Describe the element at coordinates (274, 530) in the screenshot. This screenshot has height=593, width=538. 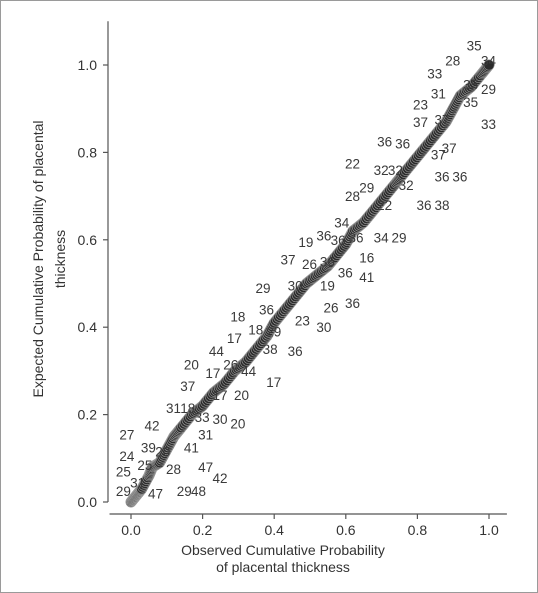
I see `x-tick-label: 0.4` at that location.